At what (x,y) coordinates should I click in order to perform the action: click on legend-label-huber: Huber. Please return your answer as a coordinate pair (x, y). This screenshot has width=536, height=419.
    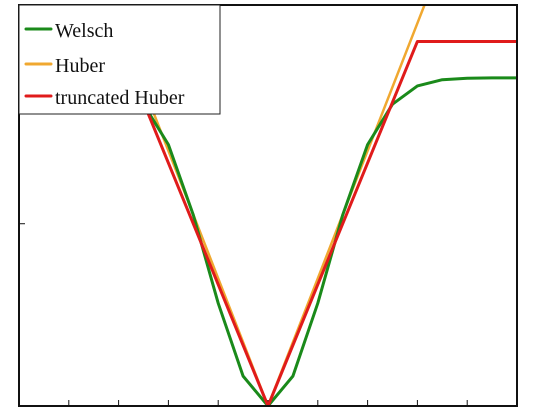
    Looking at the image, I should click on (80, 66).